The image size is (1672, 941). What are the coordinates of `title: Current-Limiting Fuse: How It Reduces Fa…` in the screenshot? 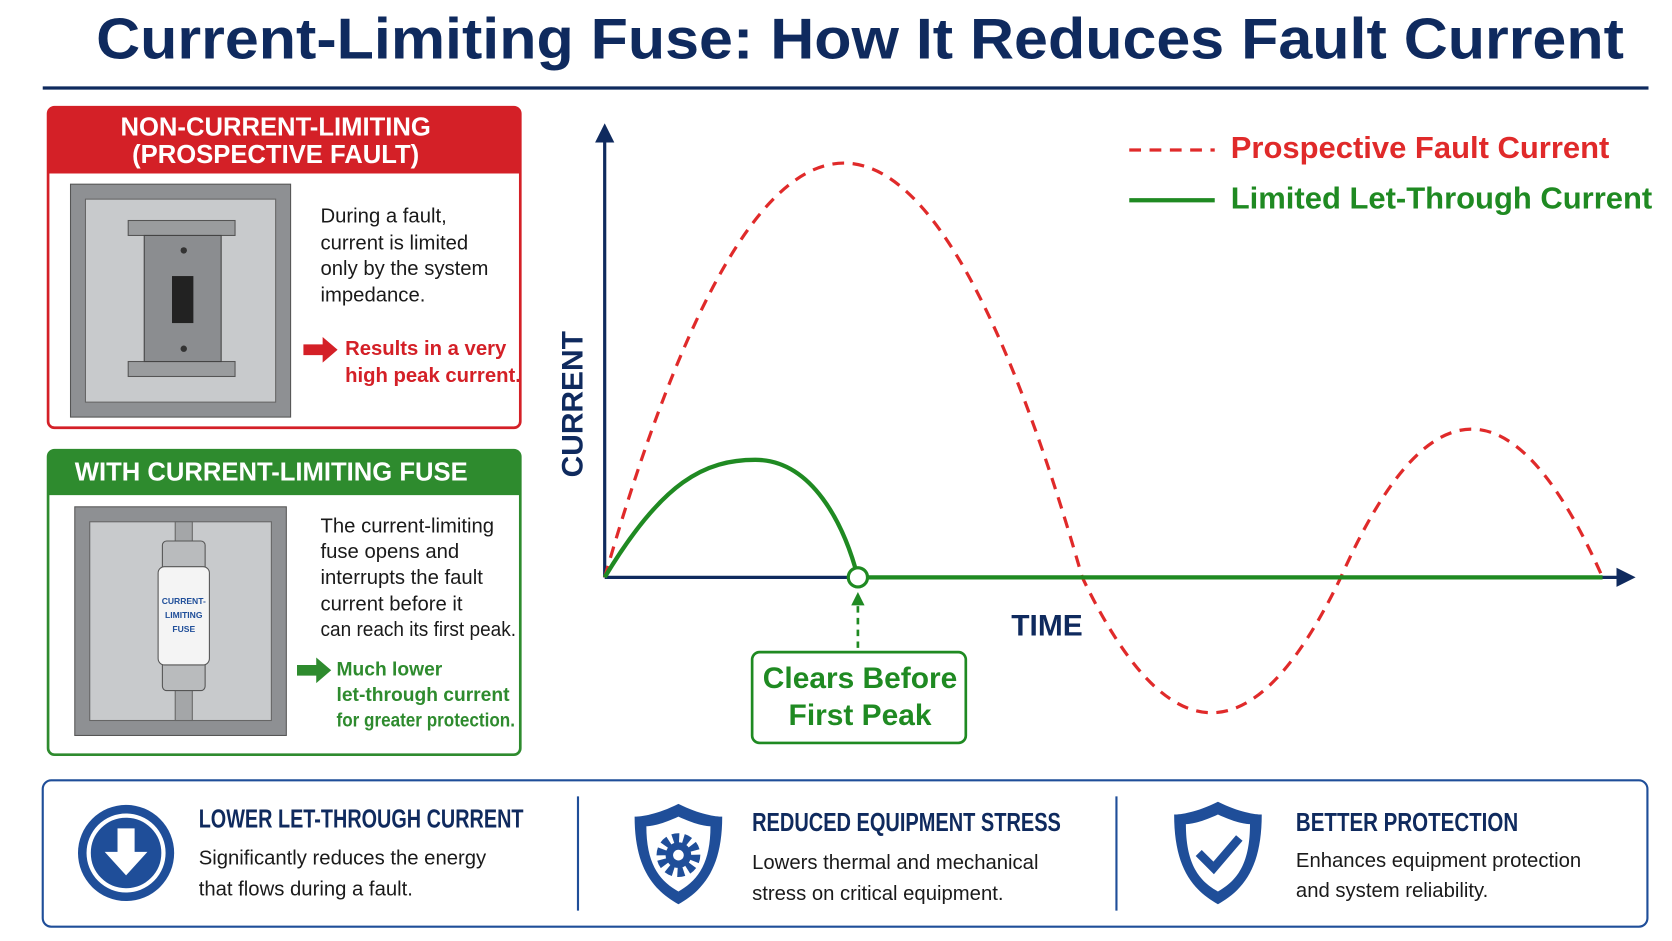 It's located at (860, 39).